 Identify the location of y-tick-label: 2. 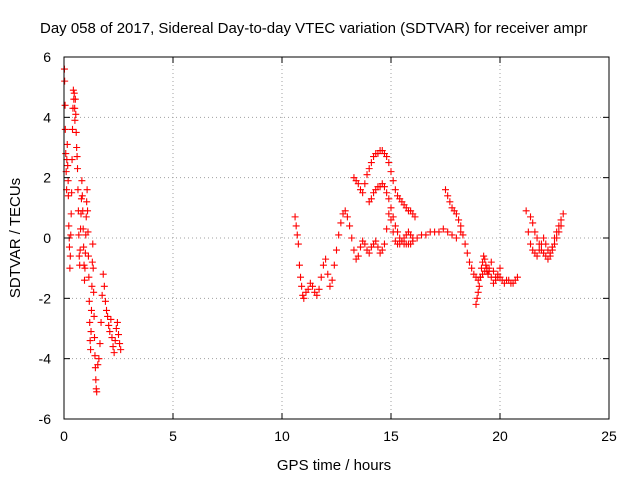
(47, 178).